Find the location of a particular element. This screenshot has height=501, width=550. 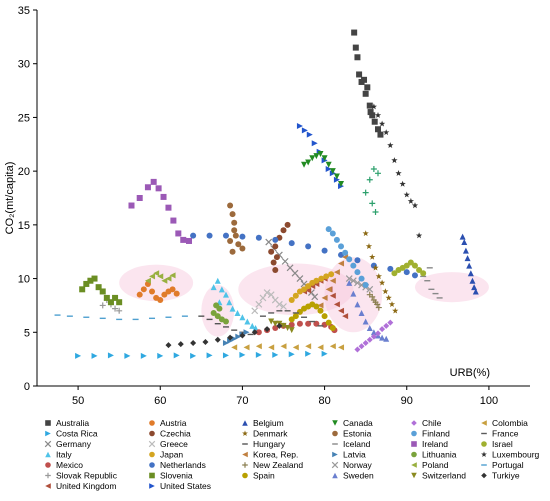

legend-label: Slovenia is located at coordinates (176, 476).